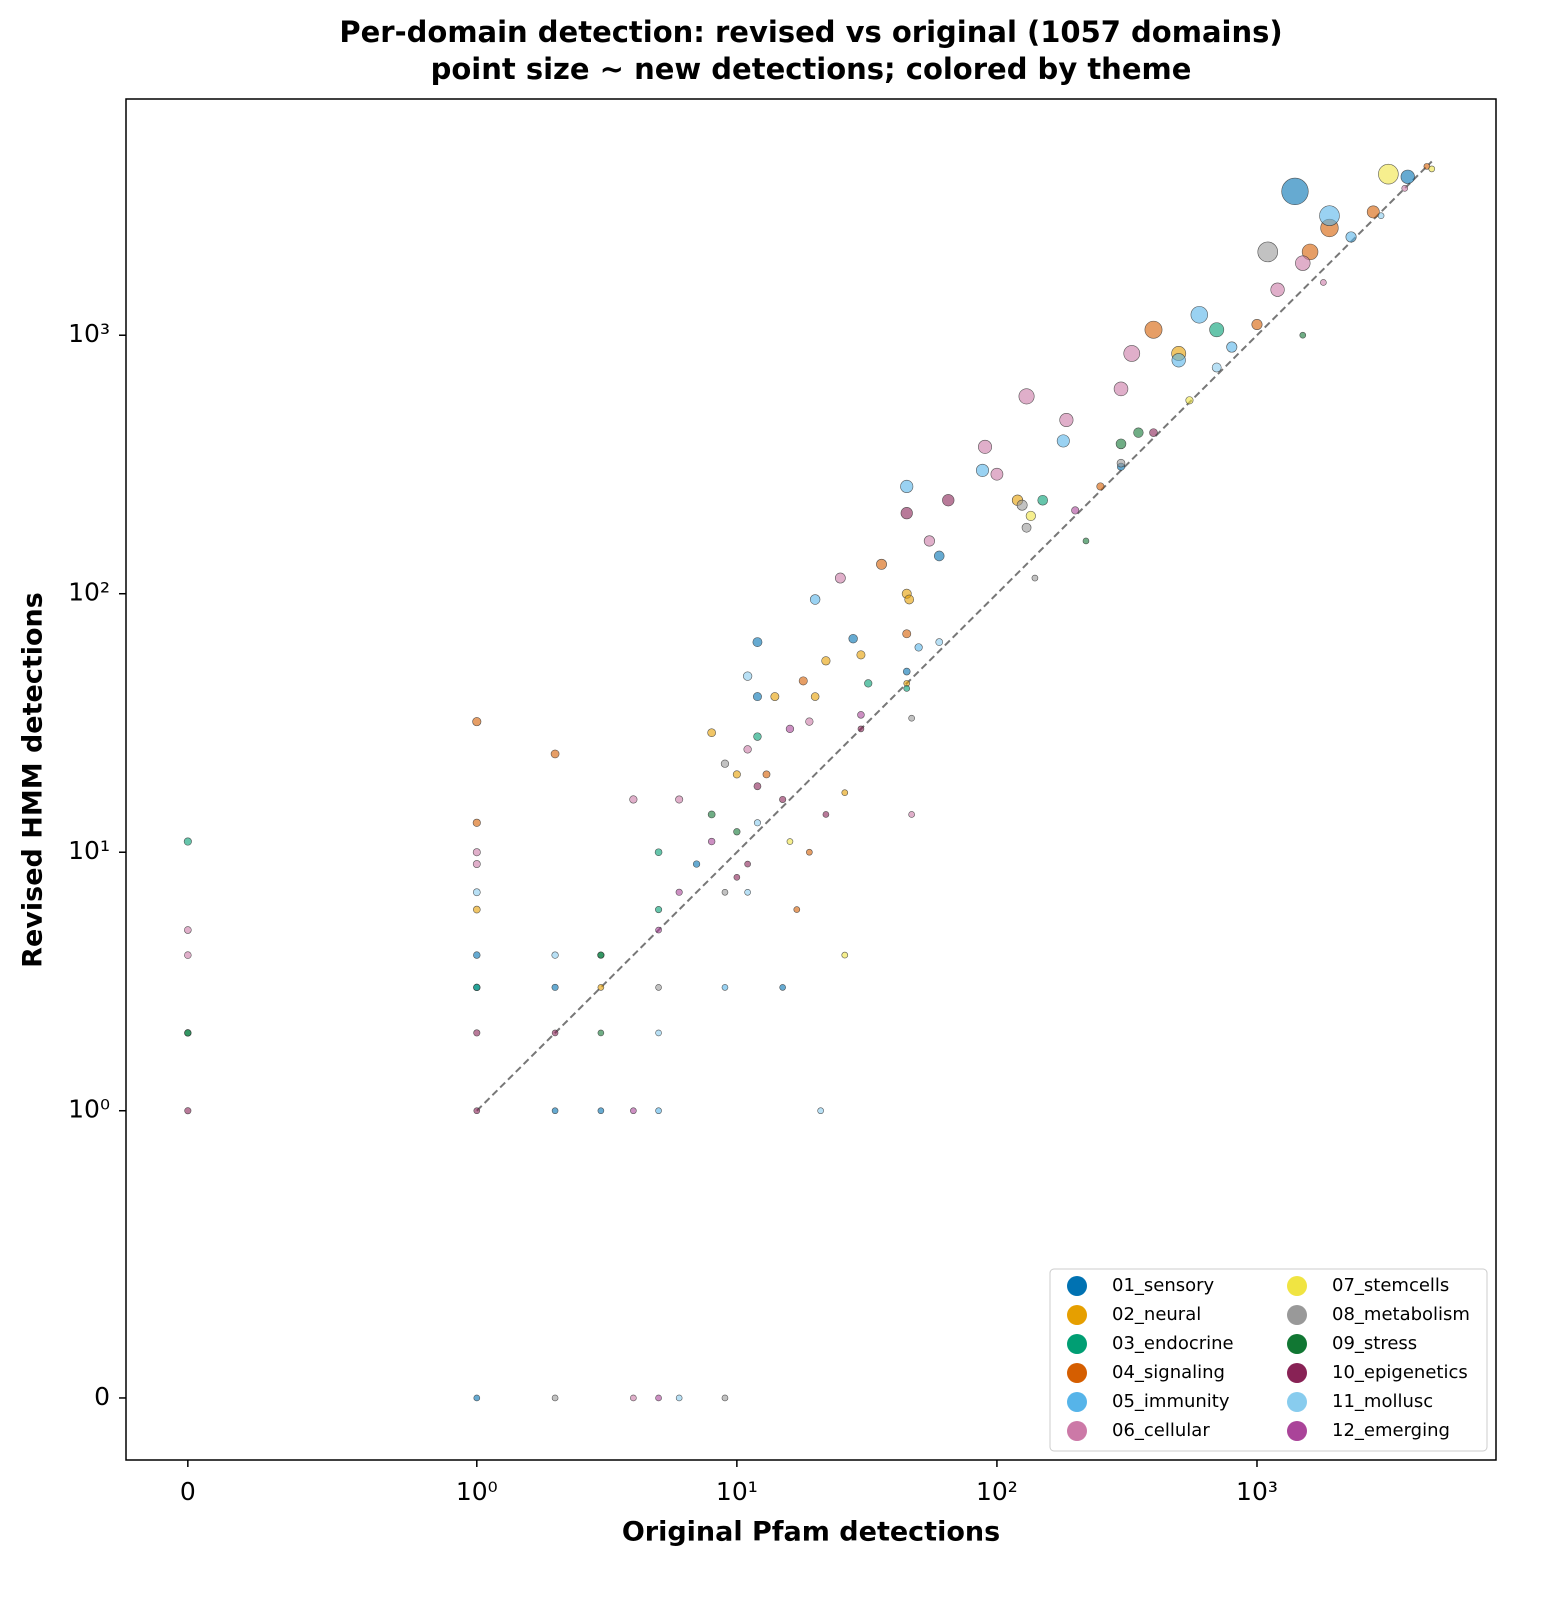 The width and height of the screenshot is (1543, 1600). I want to click on y-tick-label: 10⁰, so click(89, 1109).